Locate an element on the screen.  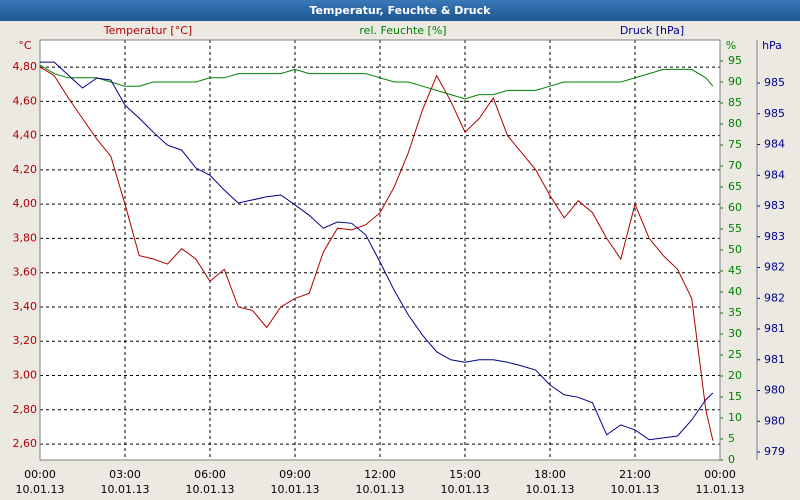
x-tick-label: 06:00 is located at coordinates (210, 474).